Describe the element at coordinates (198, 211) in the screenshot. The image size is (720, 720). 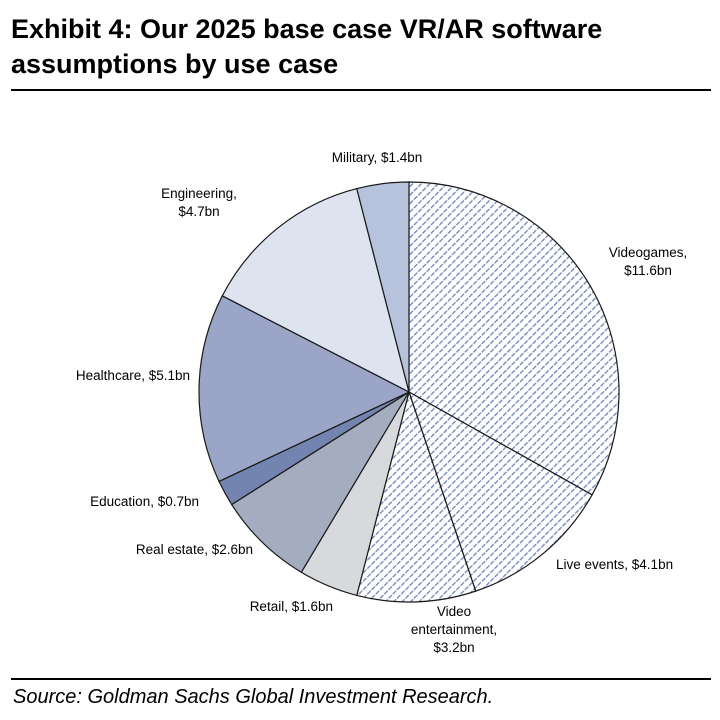
I see `slice-label-line: $4.7bn` at that location.